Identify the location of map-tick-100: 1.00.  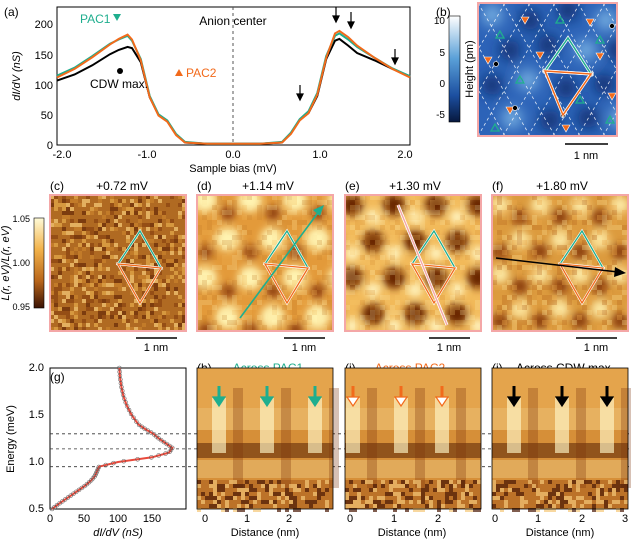
(21, 263).